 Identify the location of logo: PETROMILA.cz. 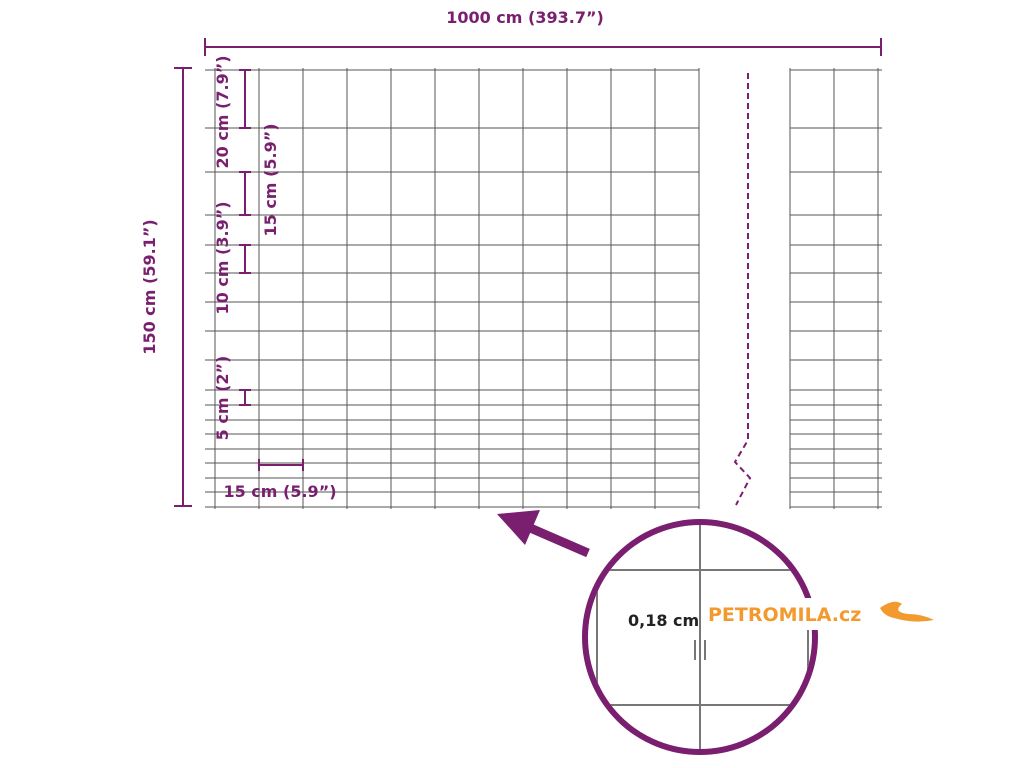
(784, 615).